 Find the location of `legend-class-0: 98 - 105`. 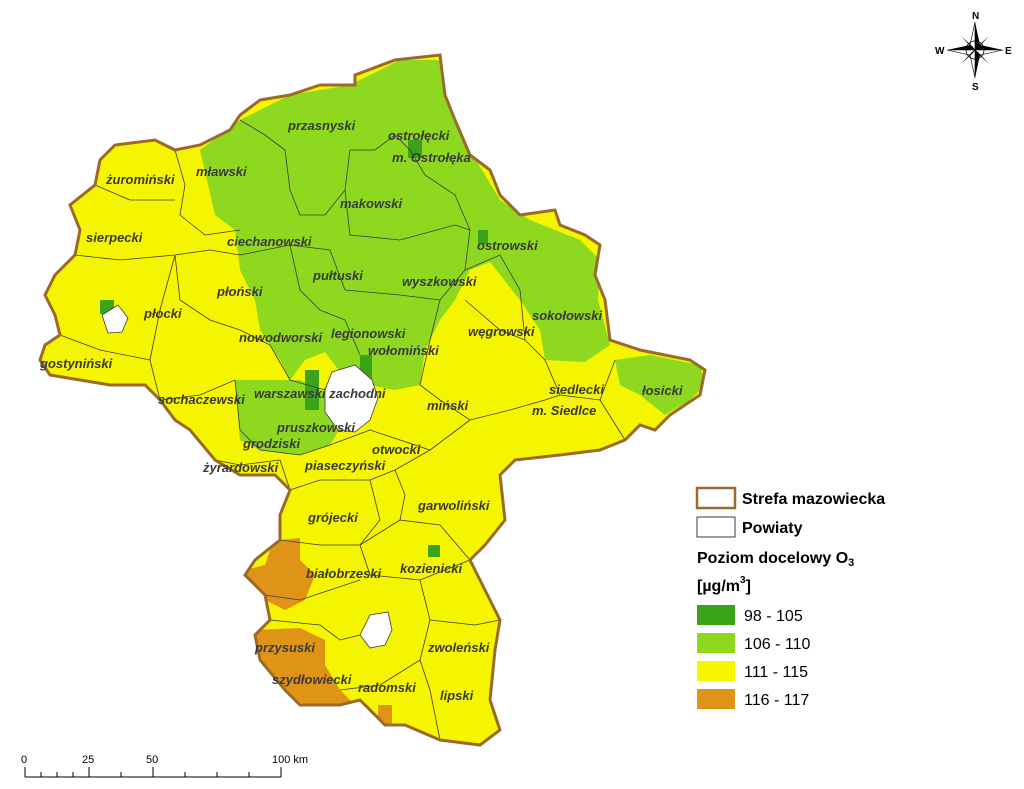

legend-class-0: 98 - 105 is located at coordinates (773, 616).